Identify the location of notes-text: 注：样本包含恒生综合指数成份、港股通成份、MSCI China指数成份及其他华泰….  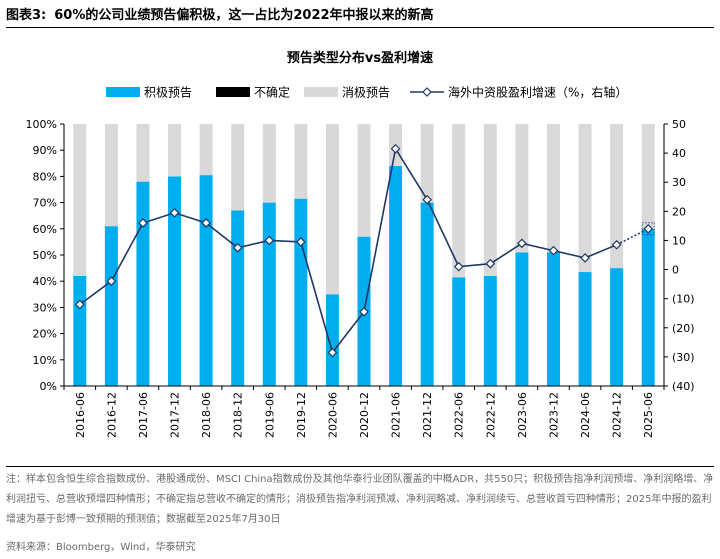
(360, 499).